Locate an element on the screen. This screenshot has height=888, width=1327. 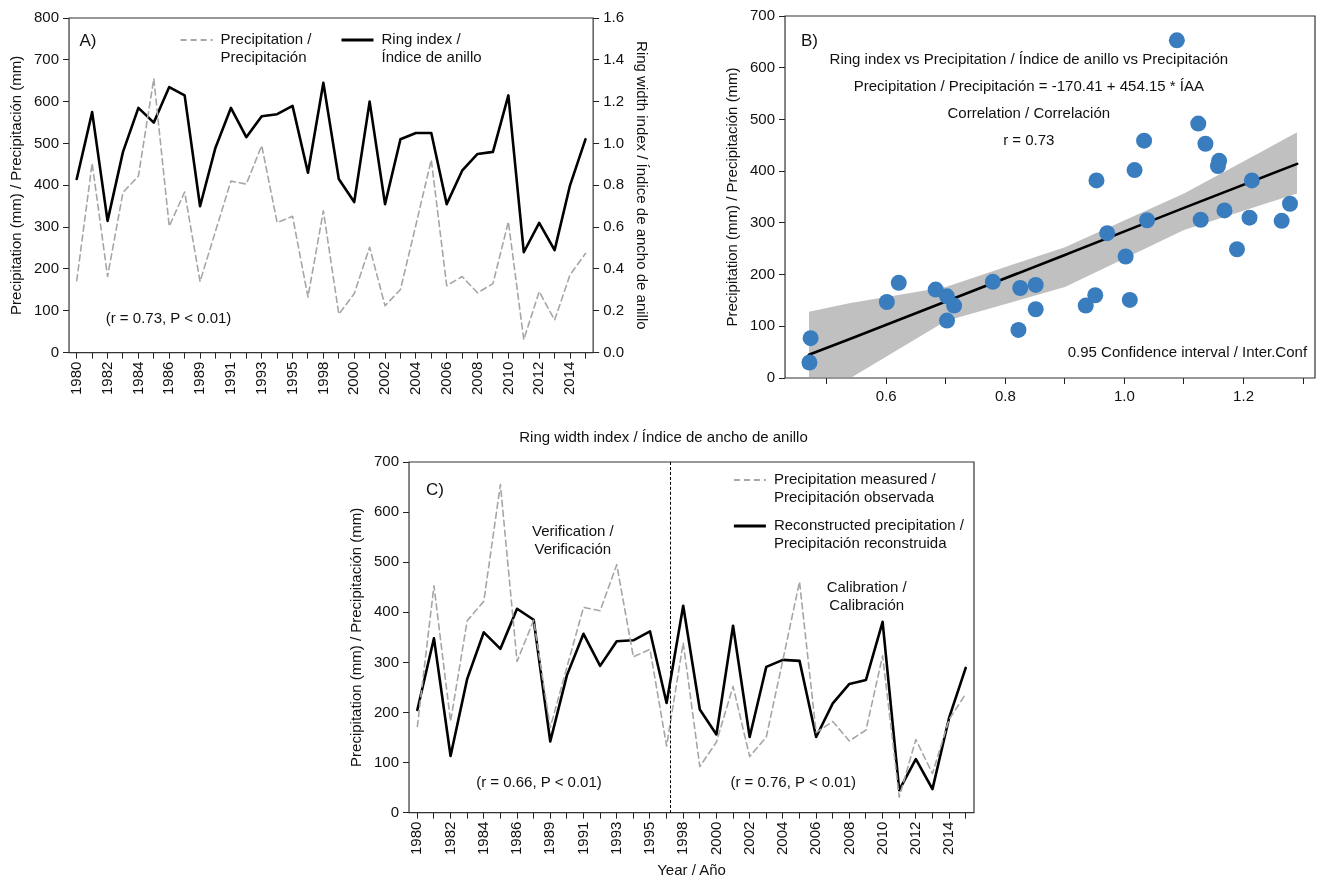
line-series is located at coordinates (331, 209).